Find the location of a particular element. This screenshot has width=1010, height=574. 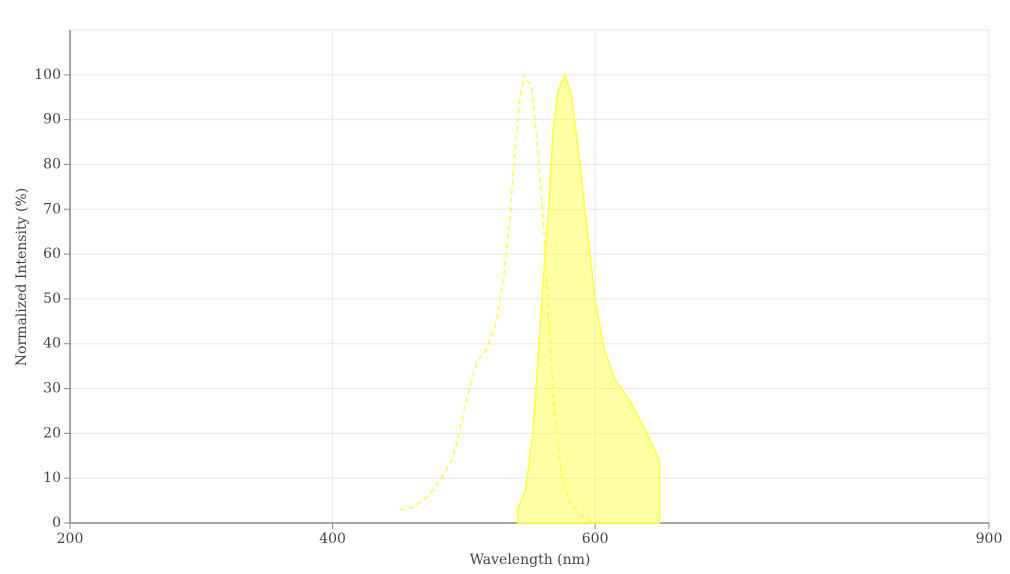

y-tick-label: 60 is located at coordinates (52, 254).